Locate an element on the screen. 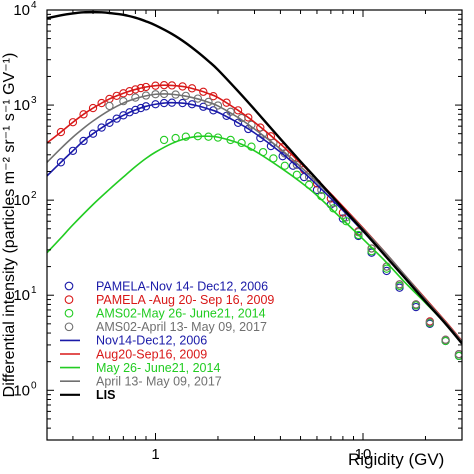  legend-entry: AMS02-May 26- June21, 2014 is located at coordinates (165, 314).